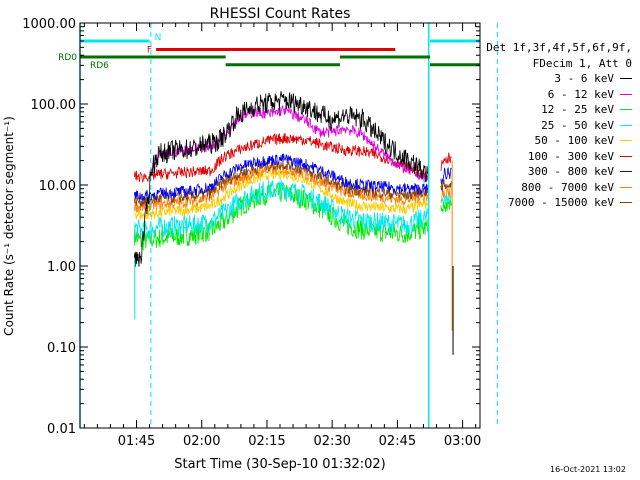  Describe the element at coordinates (570, 156) in the screenshot. I see `legend-label: 100 - 300 keV` at that location.